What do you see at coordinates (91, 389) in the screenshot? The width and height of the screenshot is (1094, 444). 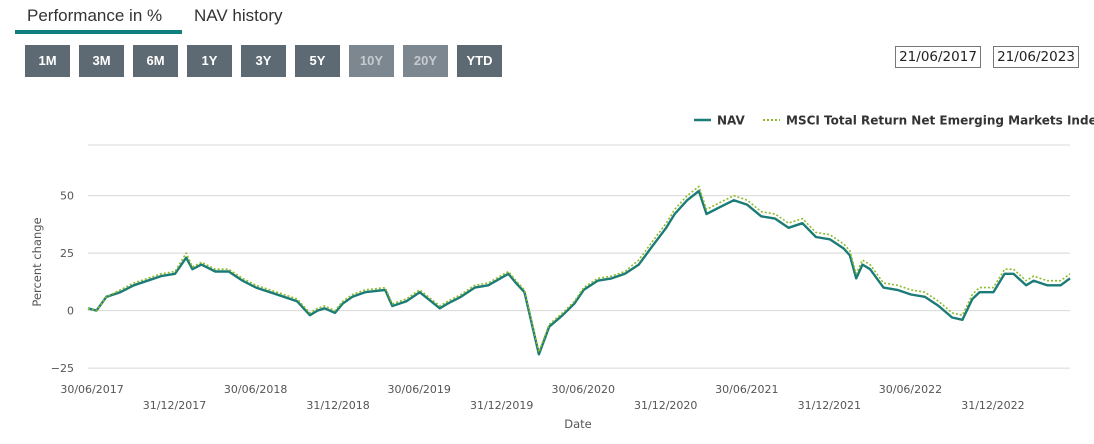 I see `x-tick-label: 30/06/2017` at bounding box center [91, 389].